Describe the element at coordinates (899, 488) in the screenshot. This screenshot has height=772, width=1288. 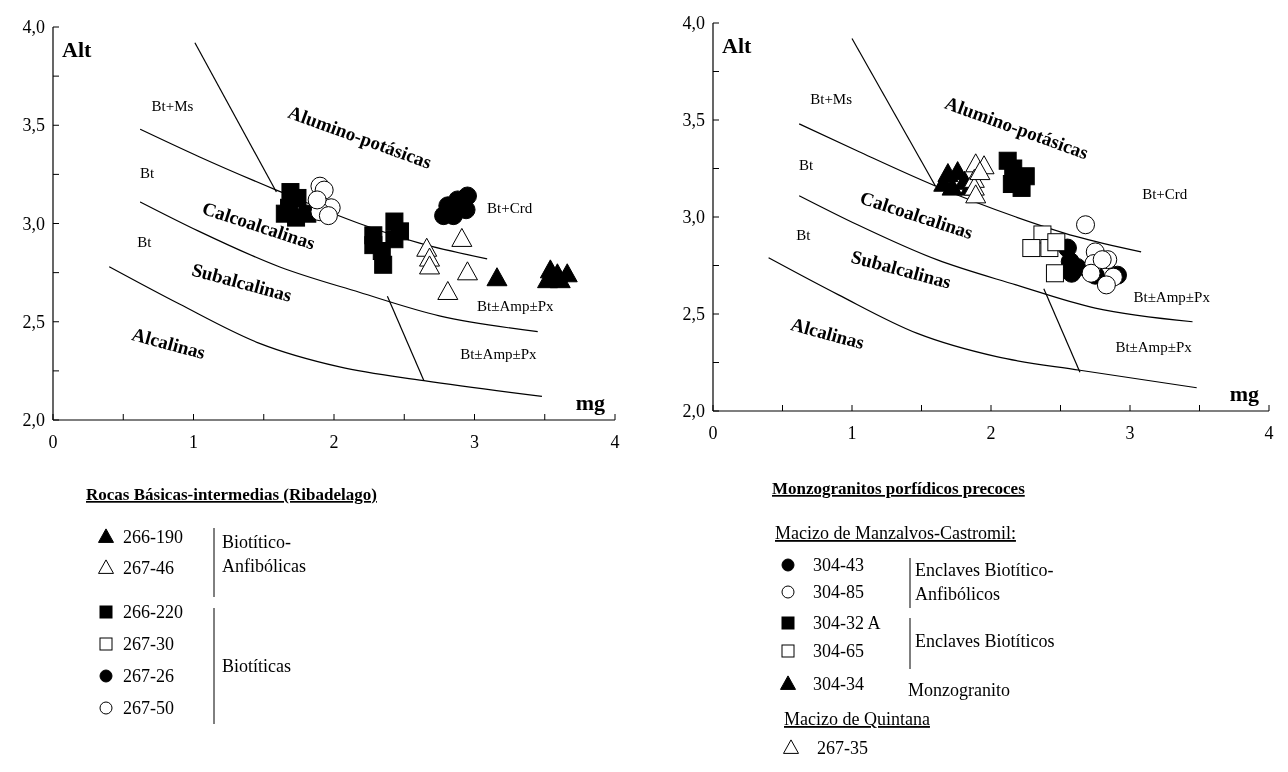
I see `legend-title: Monzogranitos porfídicos precoces` at that location.